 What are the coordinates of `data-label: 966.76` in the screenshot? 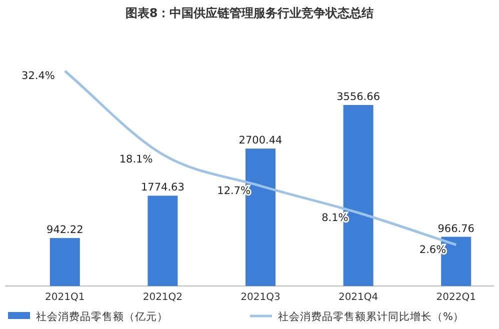 It's located at (456, 228).